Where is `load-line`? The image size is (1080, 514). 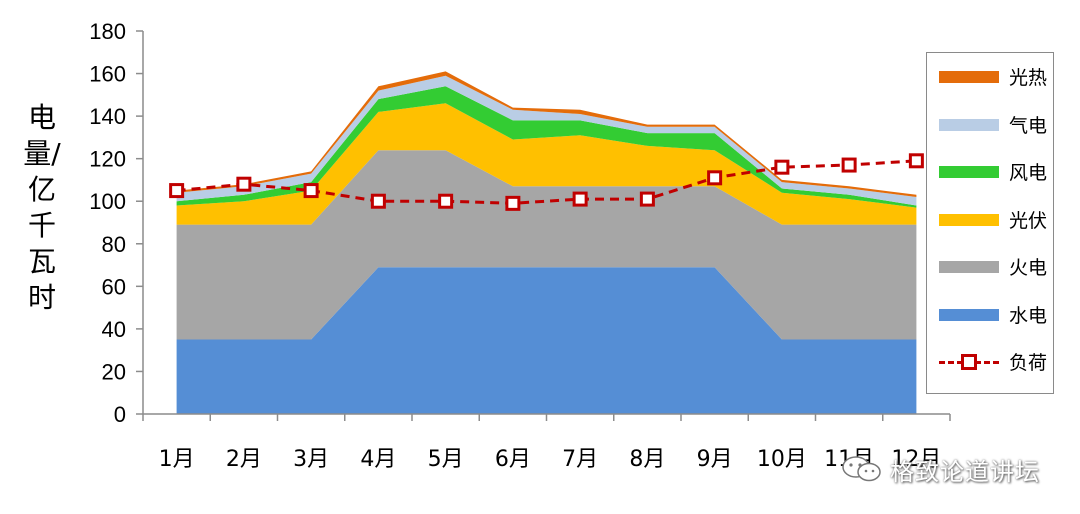
load-line is located at coordinates (546, 182).